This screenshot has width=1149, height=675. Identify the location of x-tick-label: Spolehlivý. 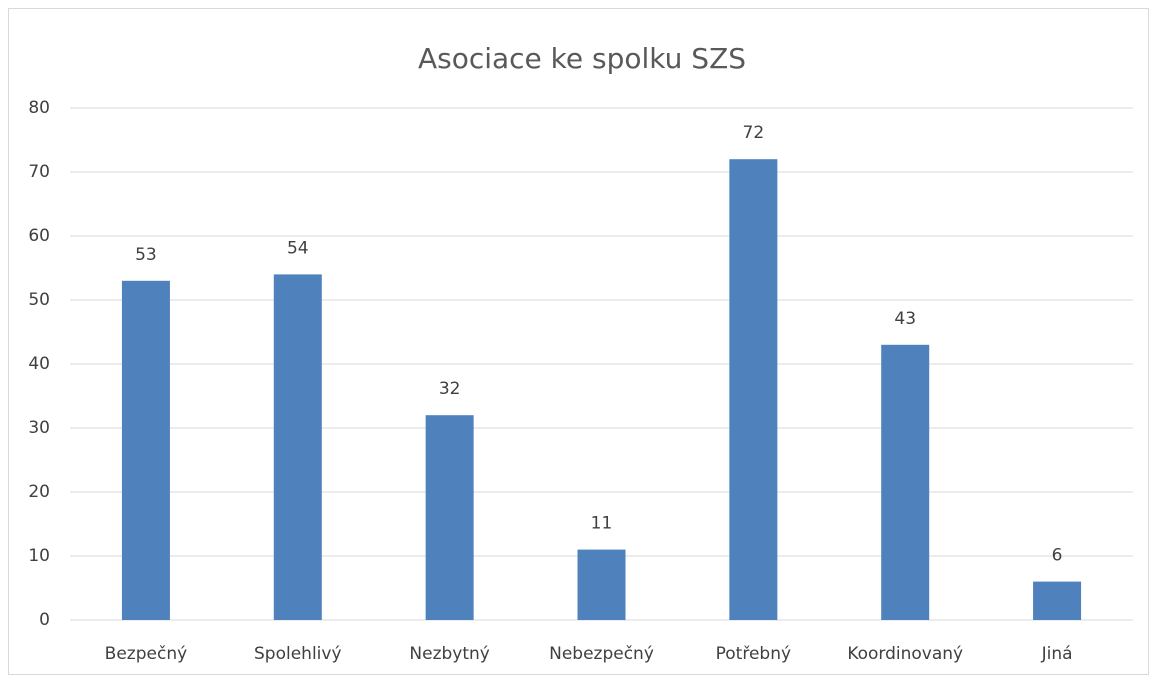
(298, 654).